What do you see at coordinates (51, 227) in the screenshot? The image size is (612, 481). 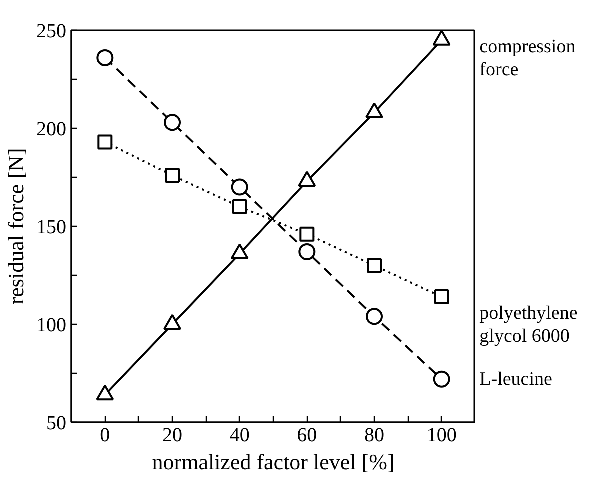 I see `y-tick-label: 150` at bounding box center [51, 227].